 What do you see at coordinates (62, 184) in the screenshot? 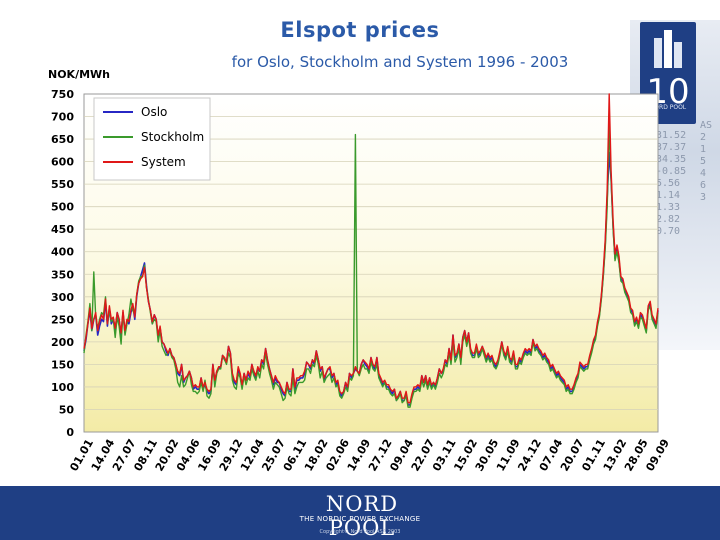
I see `y-tick-label: 550` at bounding box center [62, 184].